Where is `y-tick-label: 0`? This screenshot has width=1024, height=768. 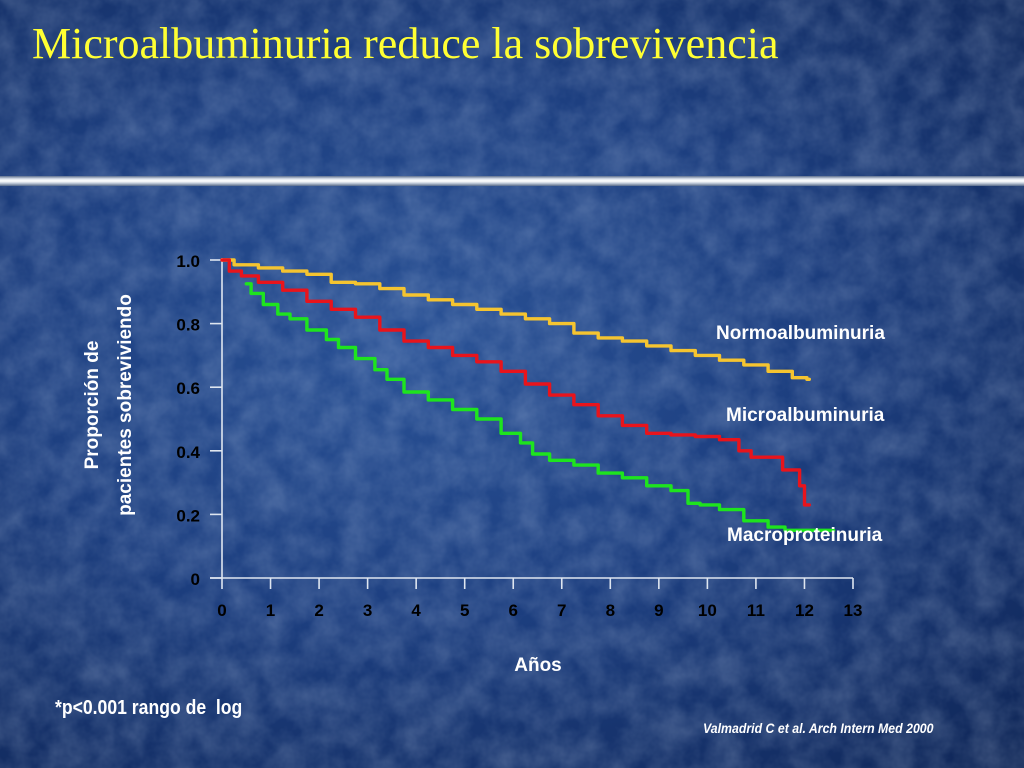
y-tick-label: 0 is located at coordinates (195, 579).